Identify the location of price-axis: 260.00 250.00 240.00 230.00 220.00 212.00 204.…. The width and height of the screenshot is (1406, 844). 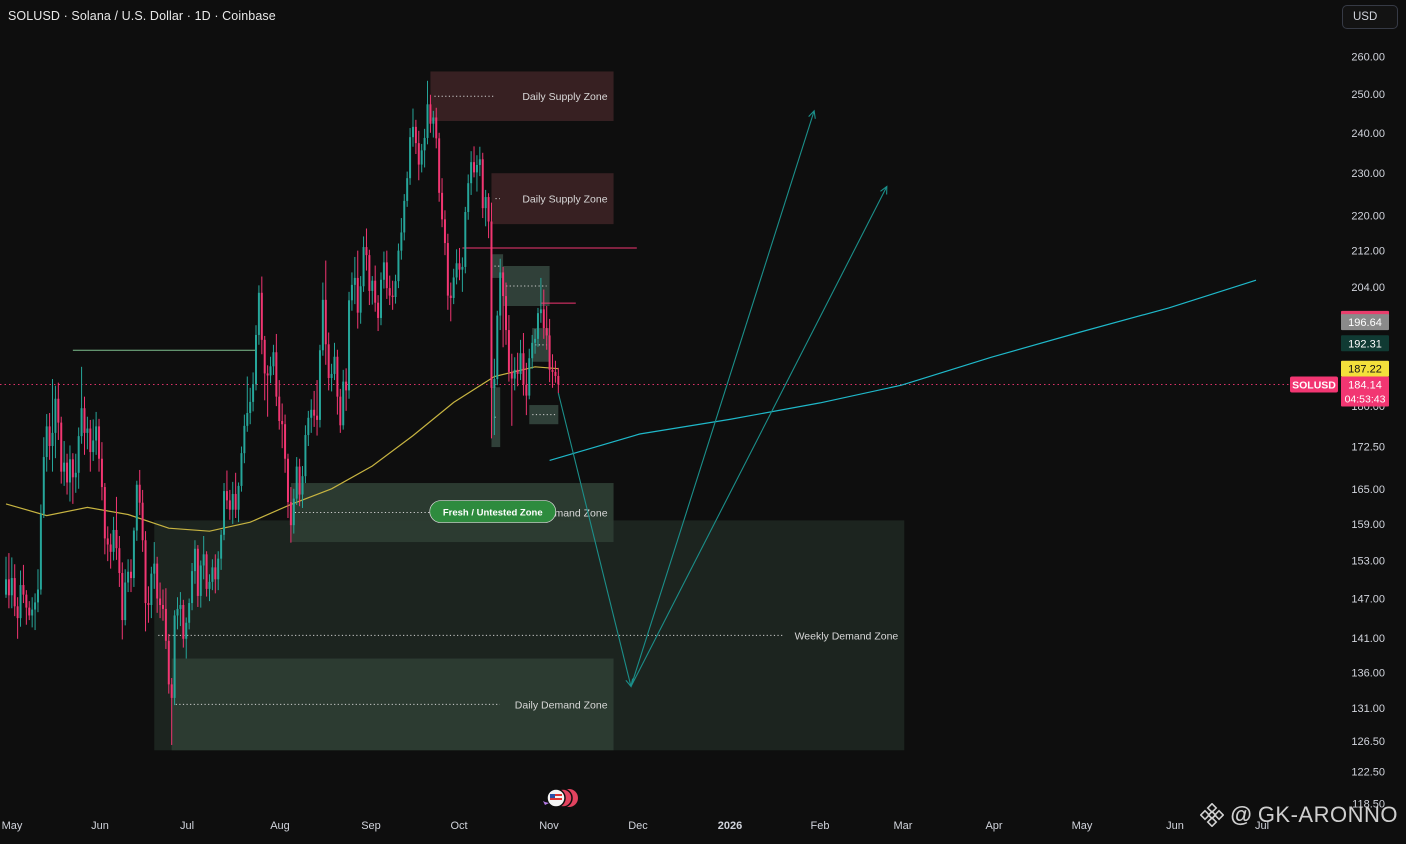
(1348, 419).